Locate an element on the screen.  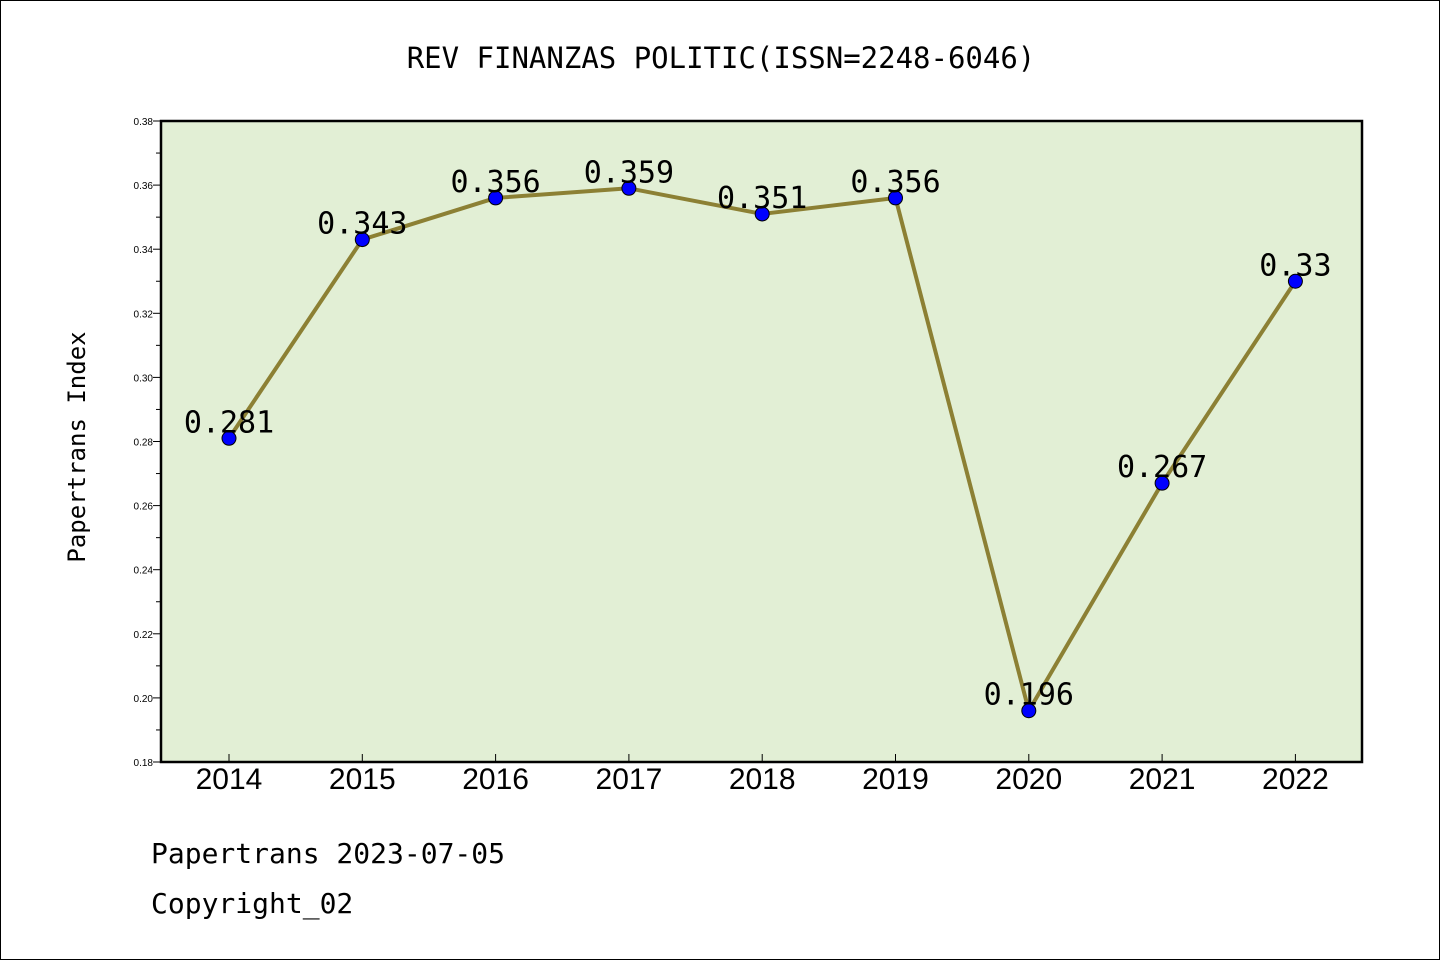
x-tick-label: 2014 is located at coordinates (229, 779).